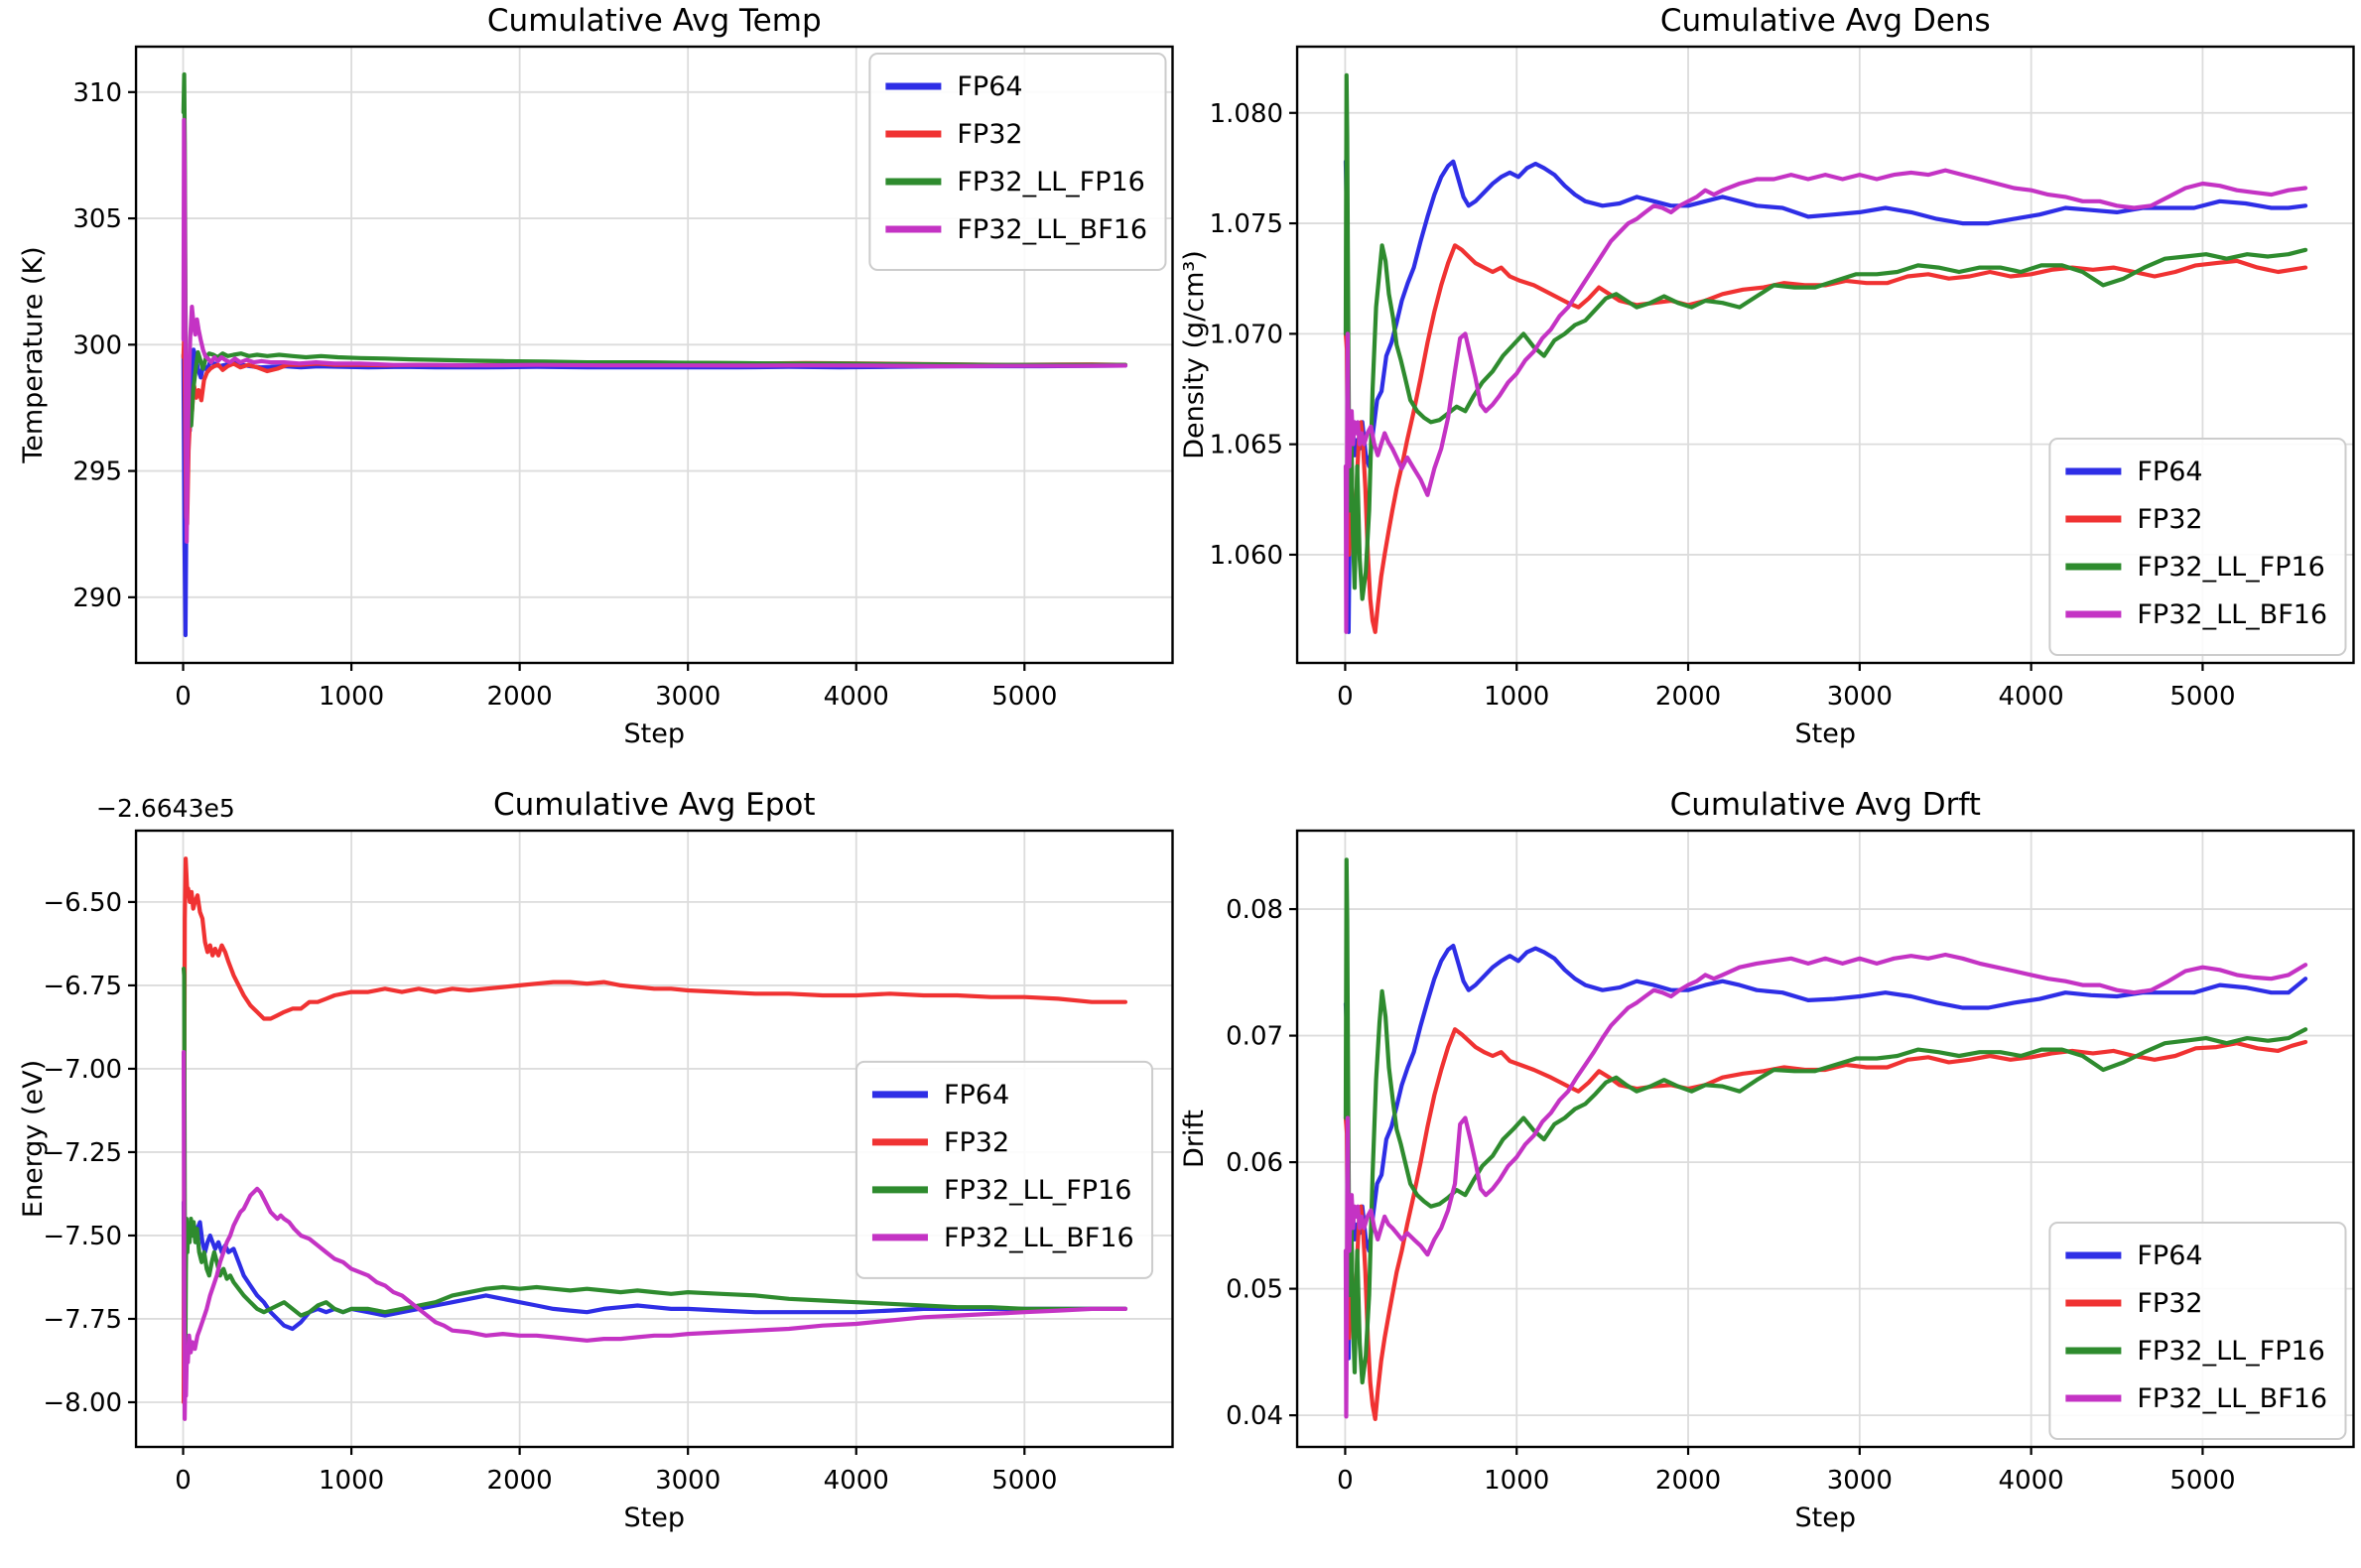 The height and width of the screenshot is (1568, 2361). I want to click on chart-title: Cumulative Avg Temp, so click(654, 21).